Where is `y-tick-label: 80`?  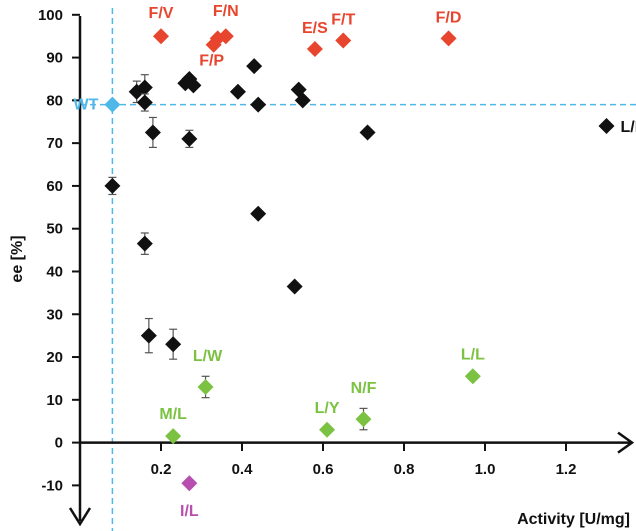
y-tick-label: 80 is located at coordinates (54, 100).